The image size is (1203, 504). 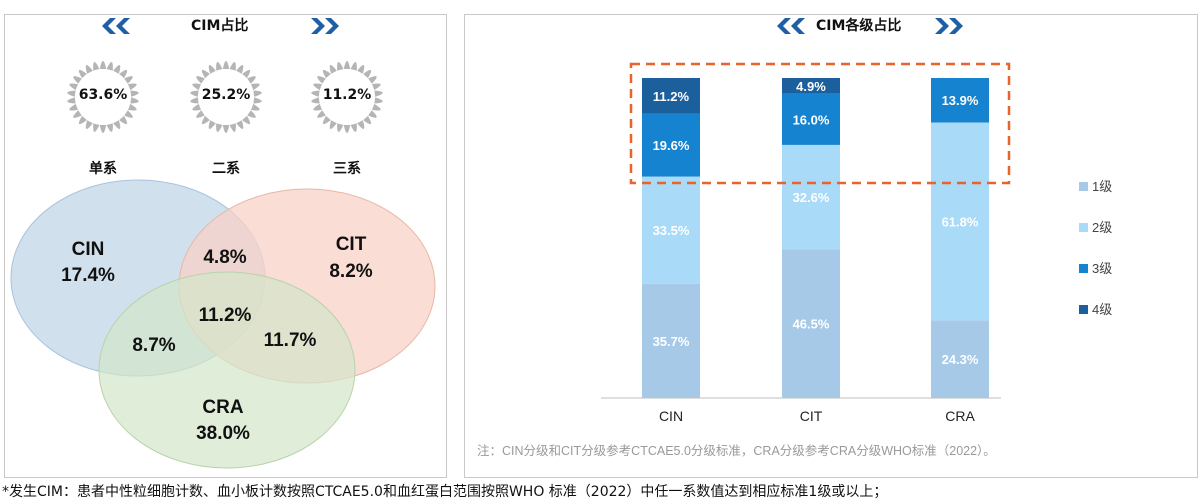 I want to click on right-panel-title-bar: CIM各级占比, so click(x=831, y=26).